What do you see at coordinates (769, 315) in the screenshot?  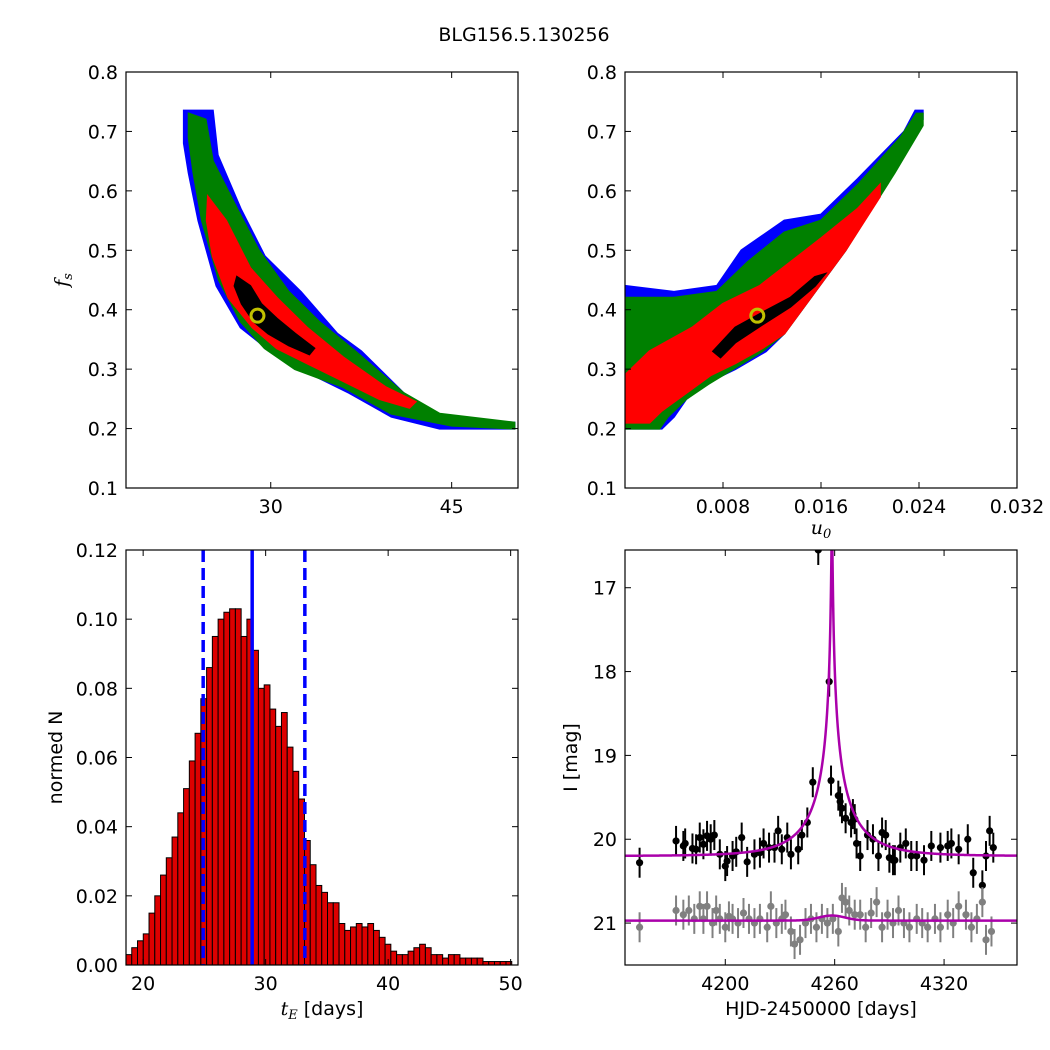 I see `confidence-region-sigma1` at bounding box center [769, 315].